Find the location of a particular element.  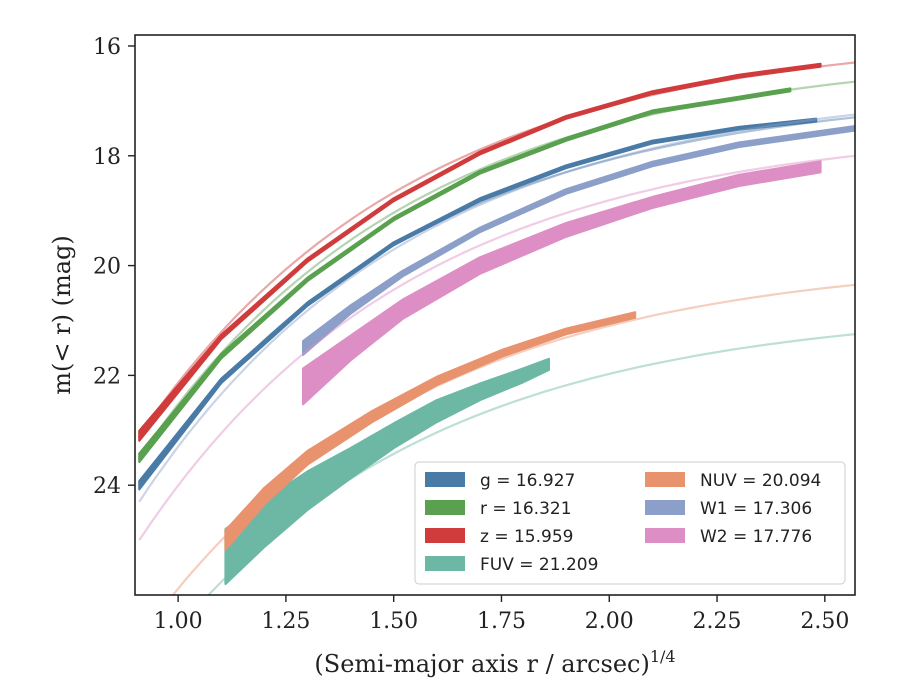

x-tick-label: 1.50 is located at coordinates (393, 621).